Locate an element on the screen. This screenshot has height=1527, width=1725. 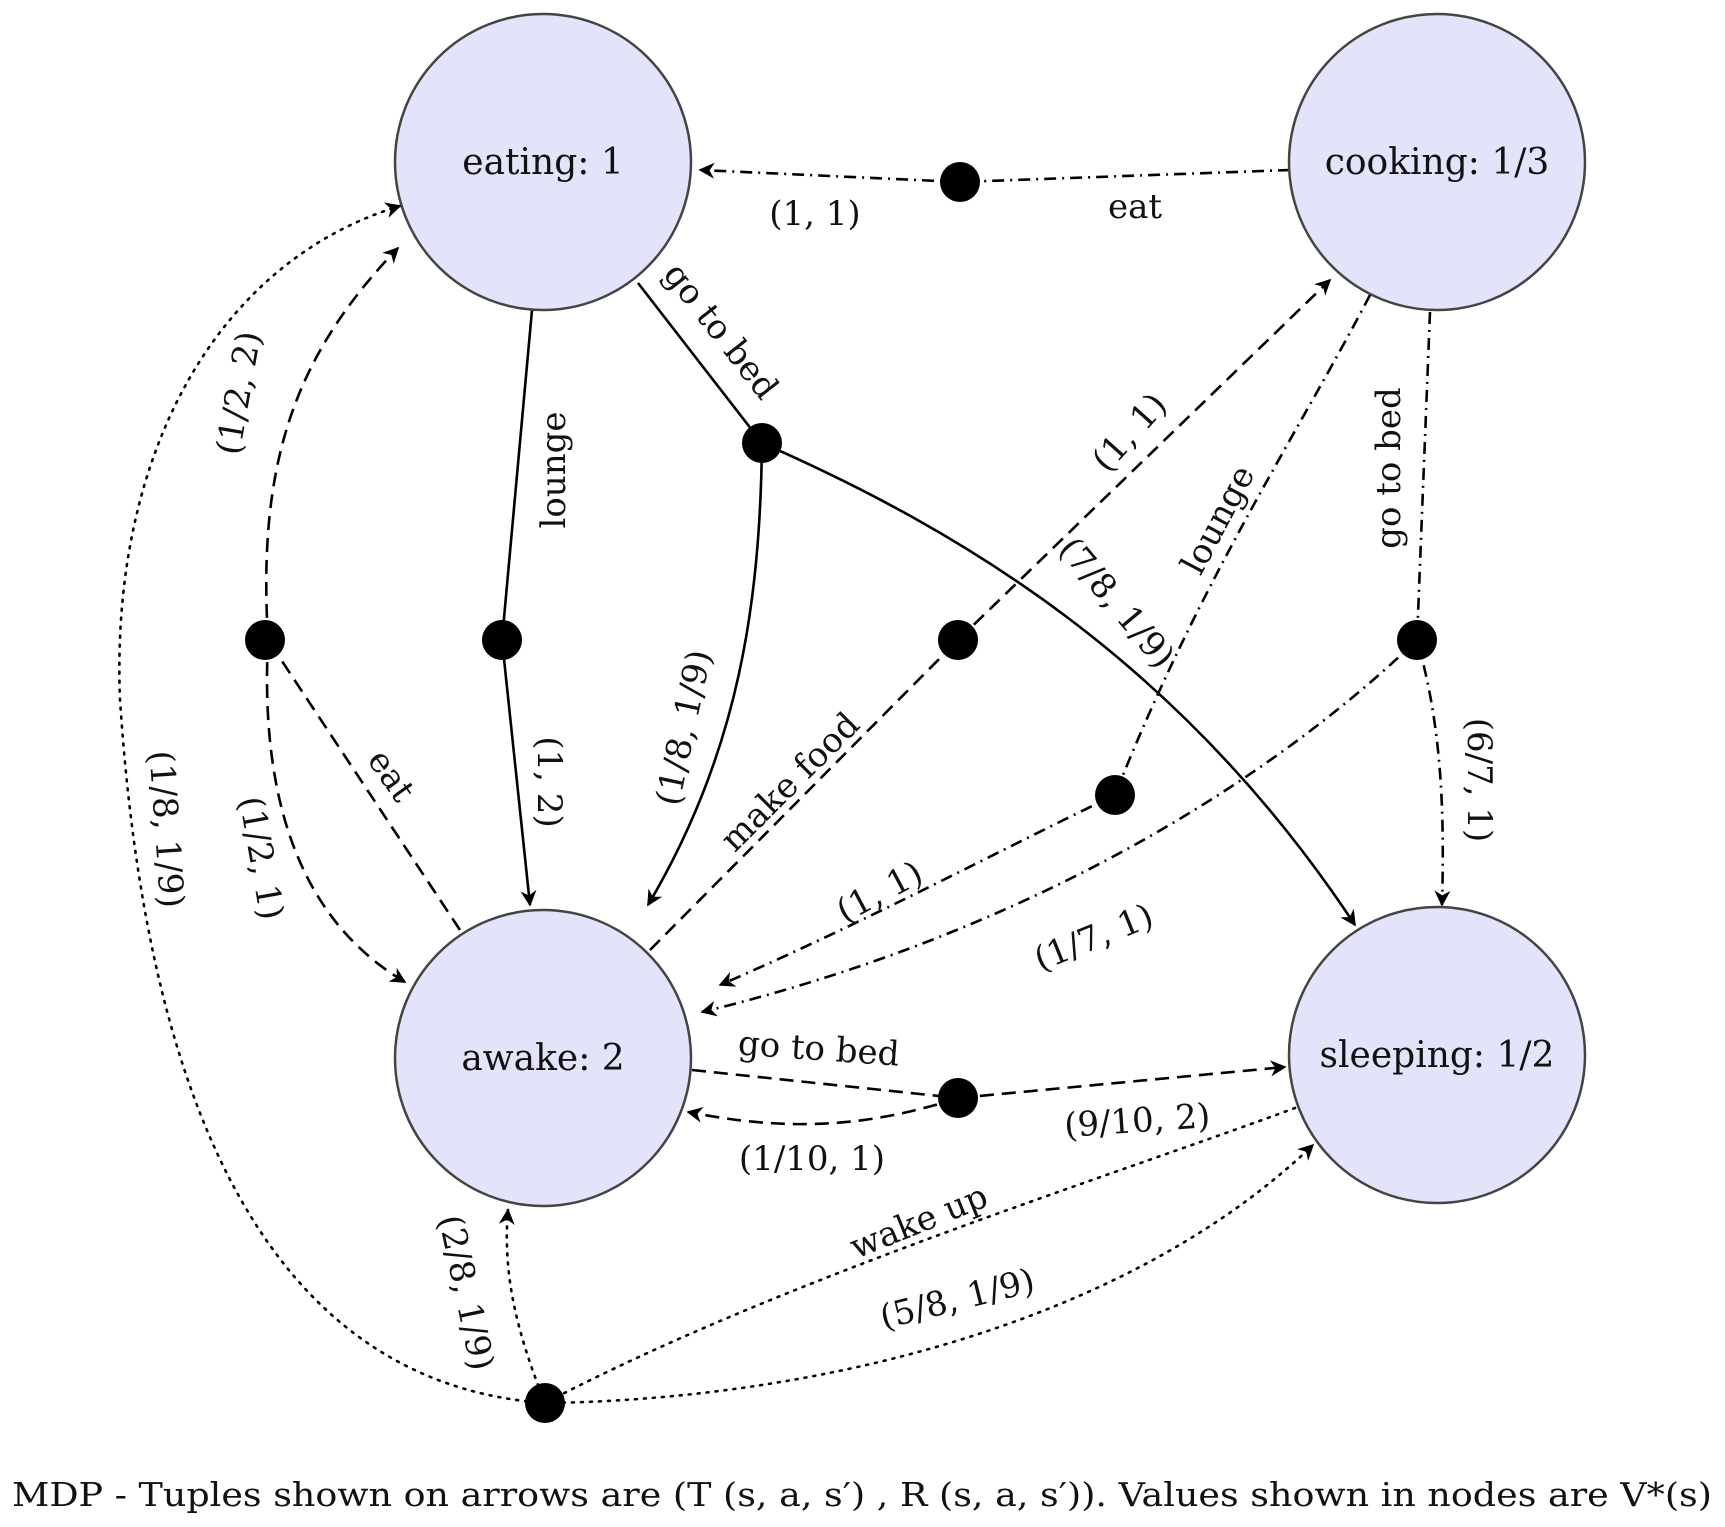
tuple-cooking-bed-to-awake: (1/7, 1) is located at coordinates (1094, 938).